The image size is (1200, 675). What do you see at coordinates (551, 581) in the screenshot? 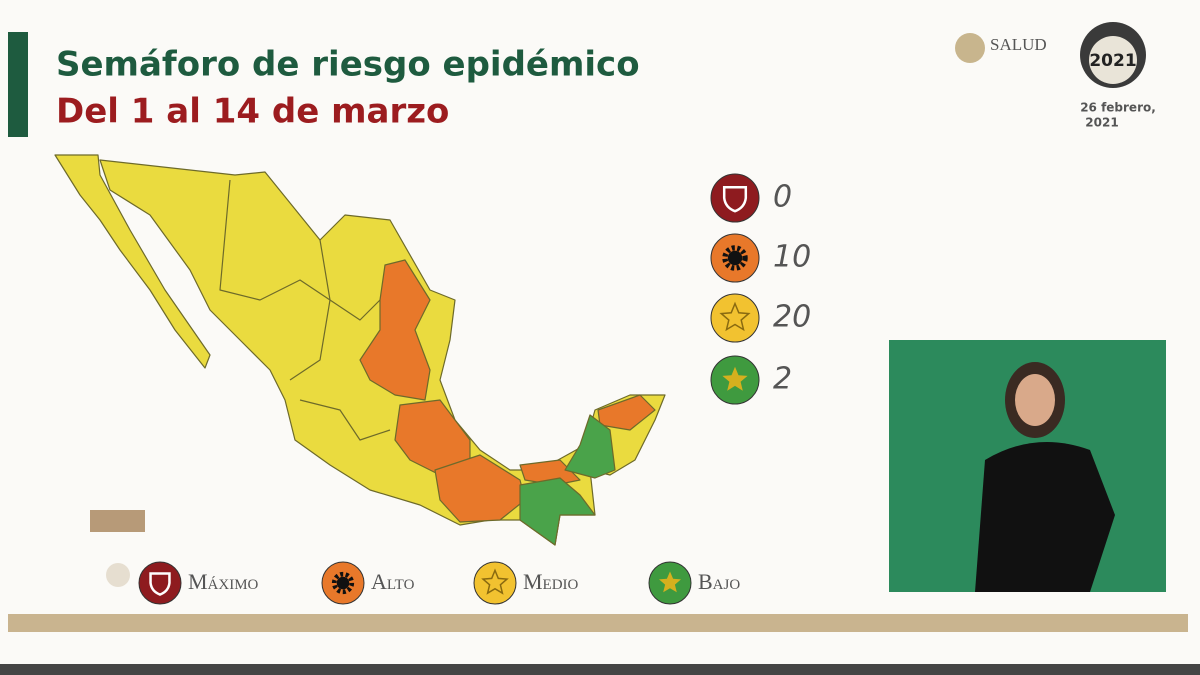
I see `legend-label: Medio` at bounding box center [551, 581].